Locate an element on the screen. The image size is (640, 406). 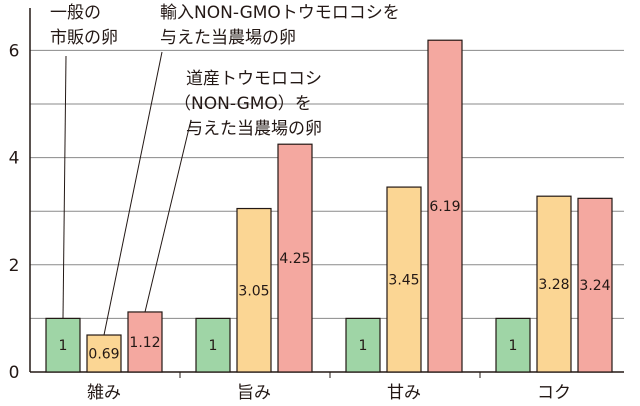
data-label: 4.25 is located at coordinates (294, 259).